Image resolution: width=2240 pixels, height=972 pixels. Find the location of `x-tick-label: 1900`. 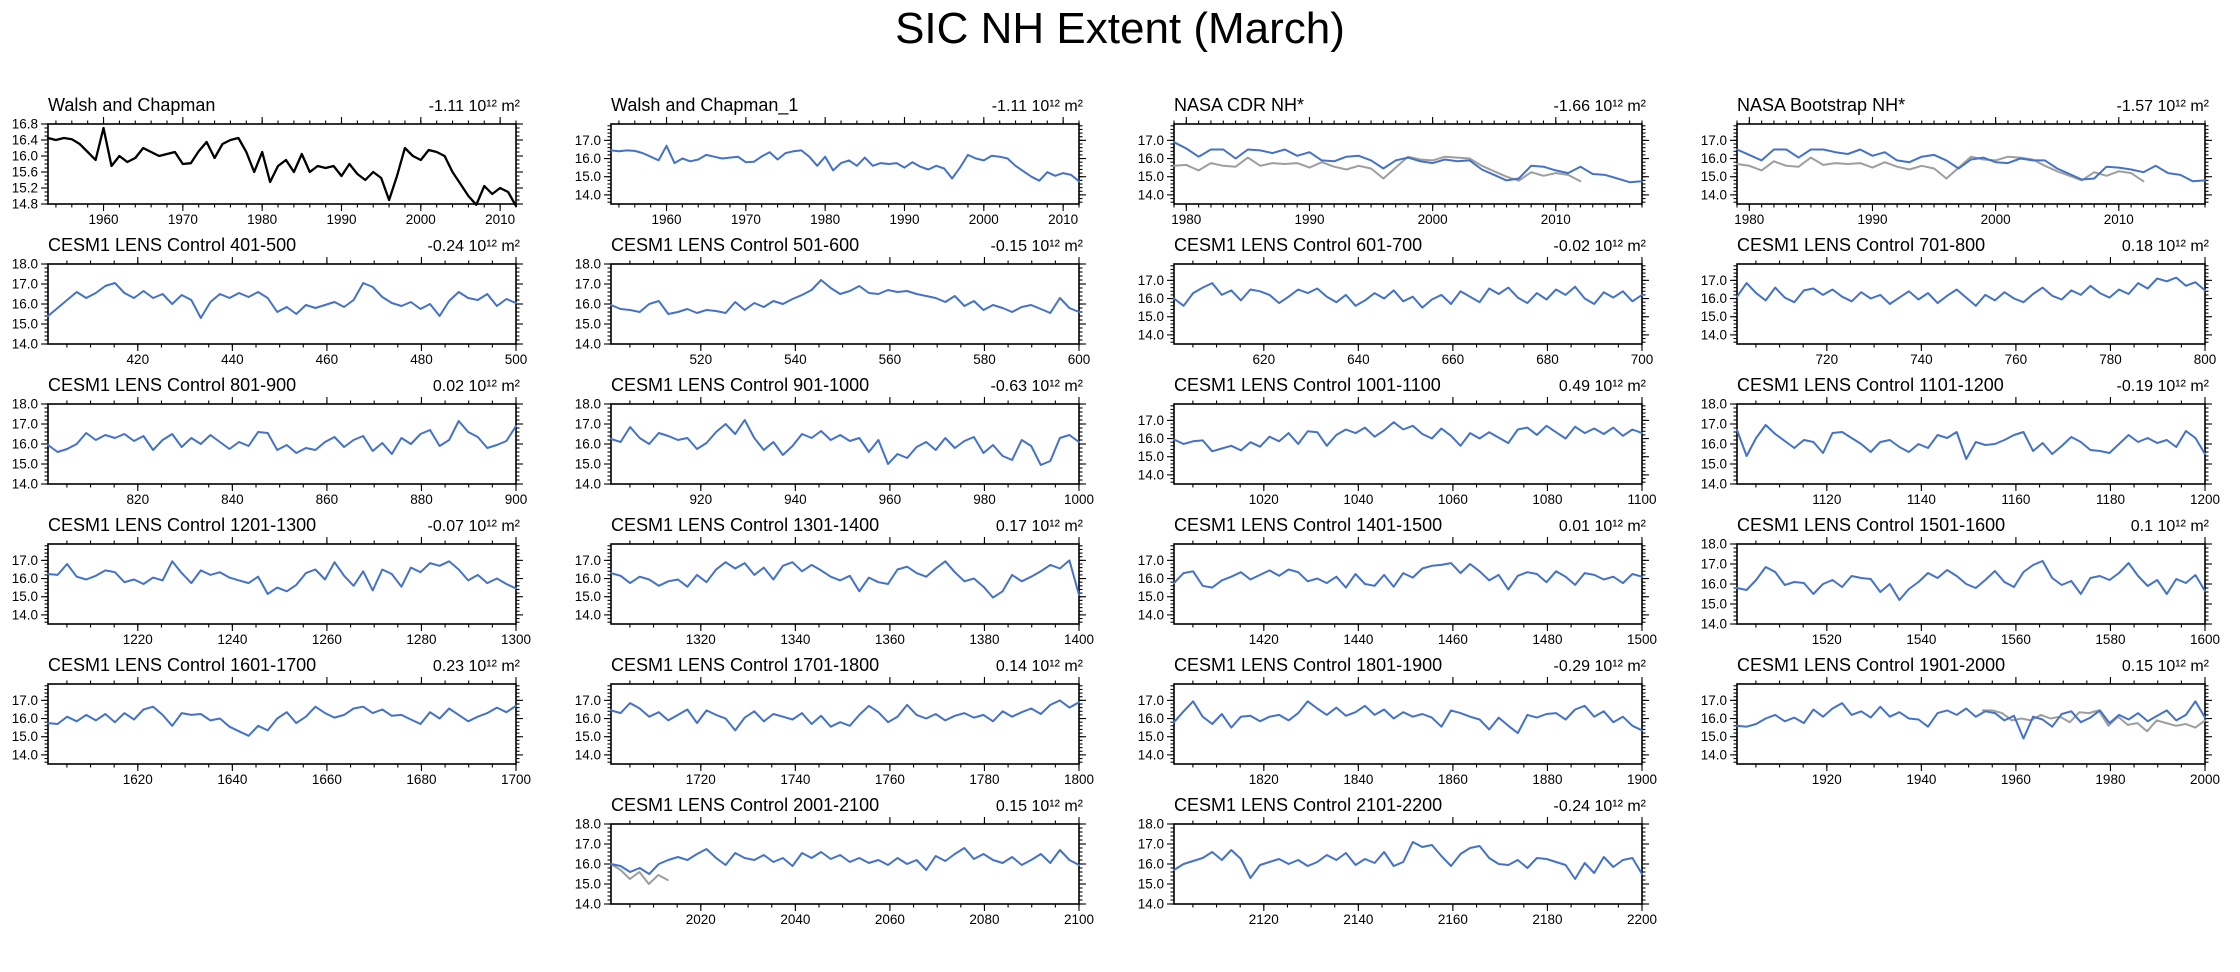

x-tick-label: 1900 is located at coordinates (1642, 779).